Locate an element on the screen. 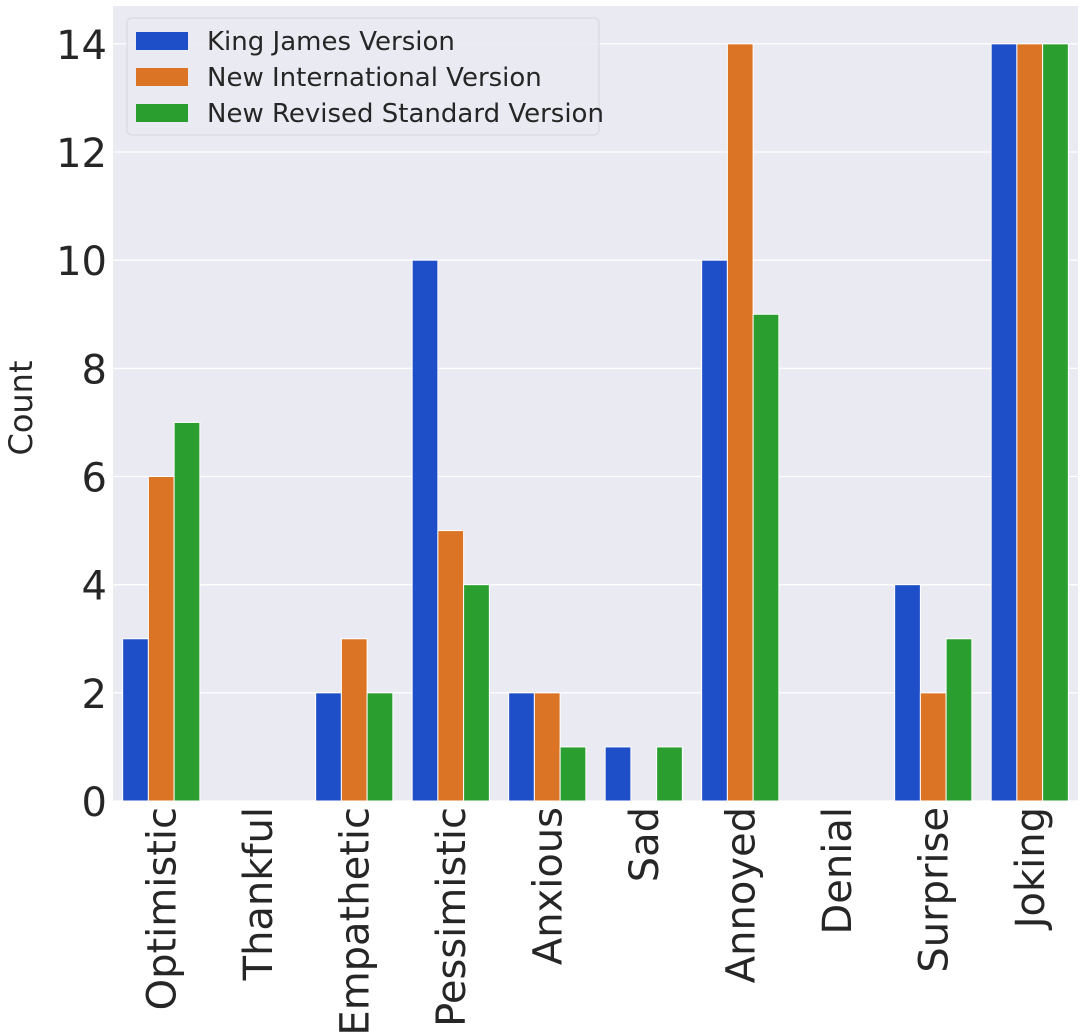 This screenshot has width=1084, height=1033. legend-label: New Revised Standard Version is located at coordinates (405, 114).